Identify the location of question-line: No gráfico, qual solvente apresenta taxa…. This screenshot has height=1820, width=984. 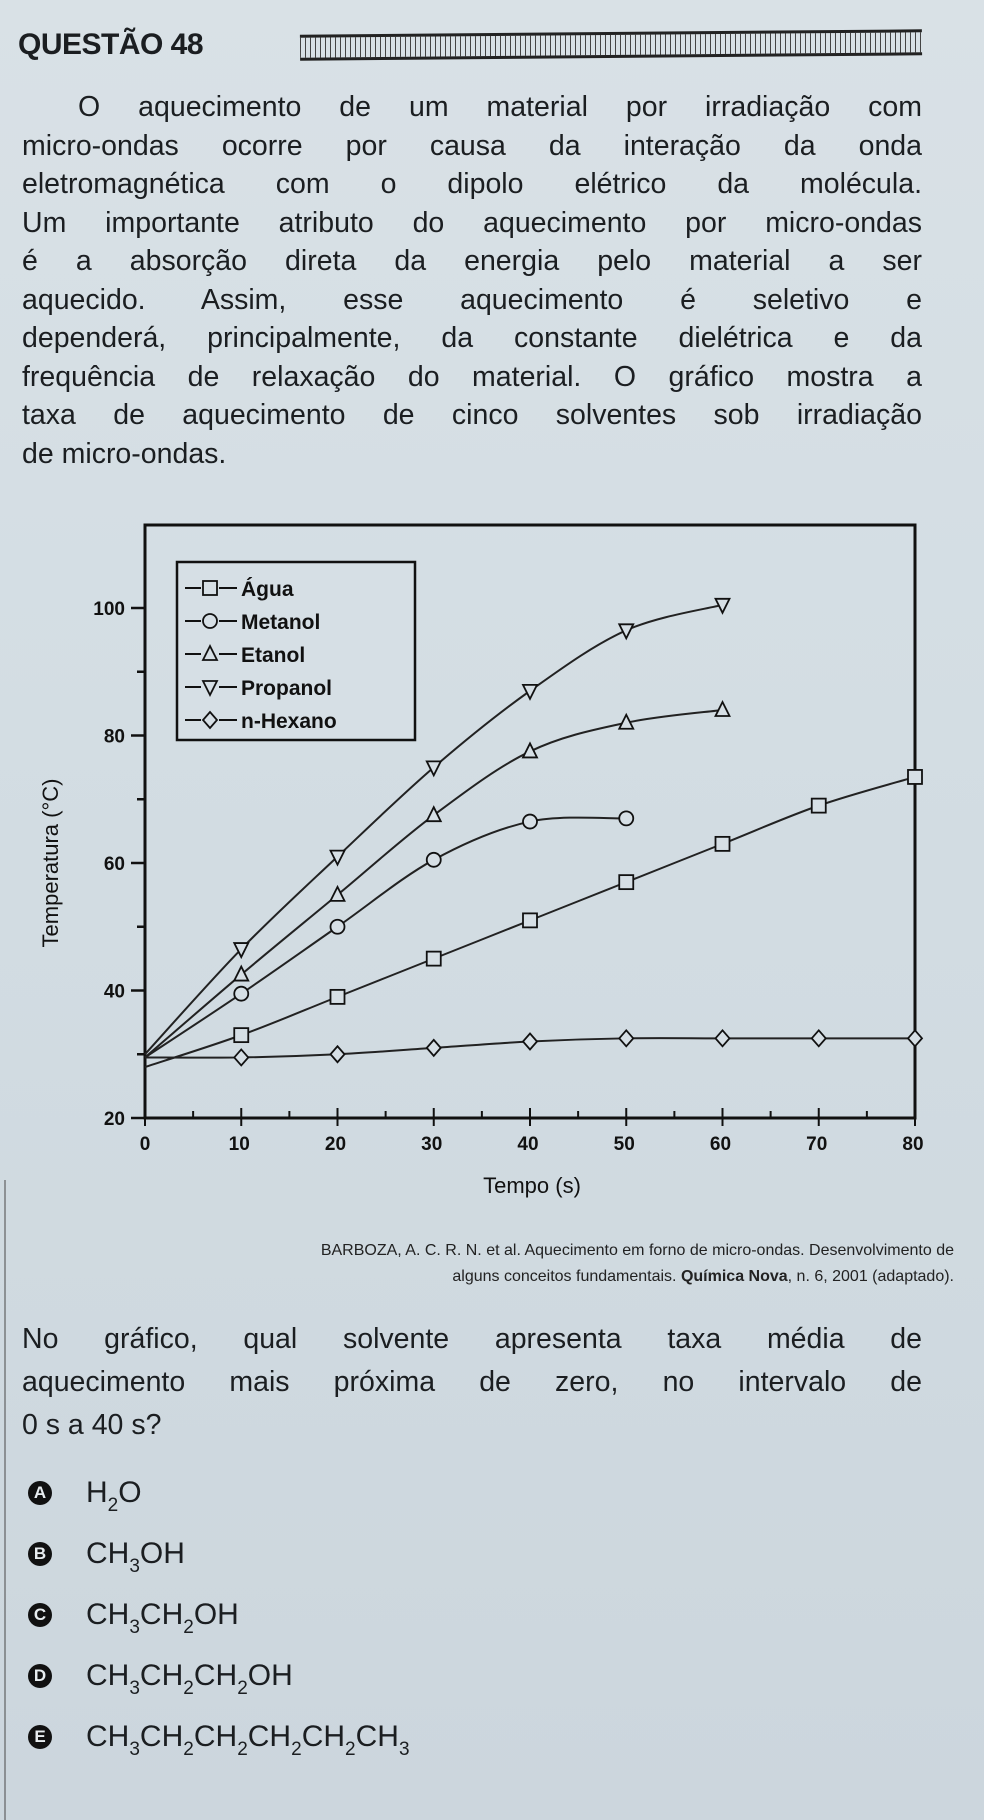
(472, 1339).